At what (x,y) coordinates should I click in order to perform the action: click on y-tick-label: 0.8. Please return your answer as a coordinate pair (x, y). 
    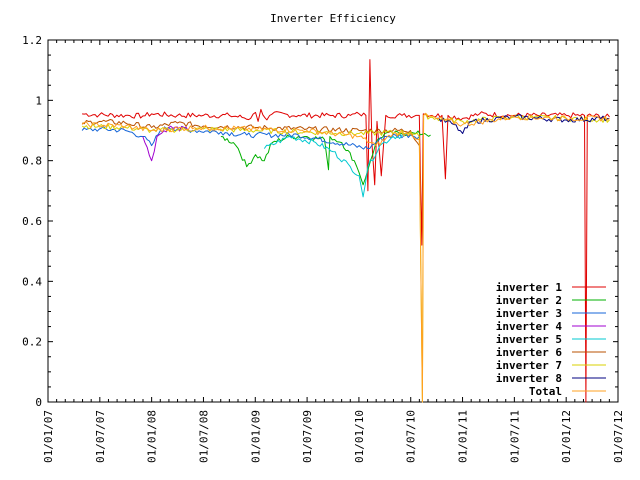
    Looking at the image, I should click on (32, 161).